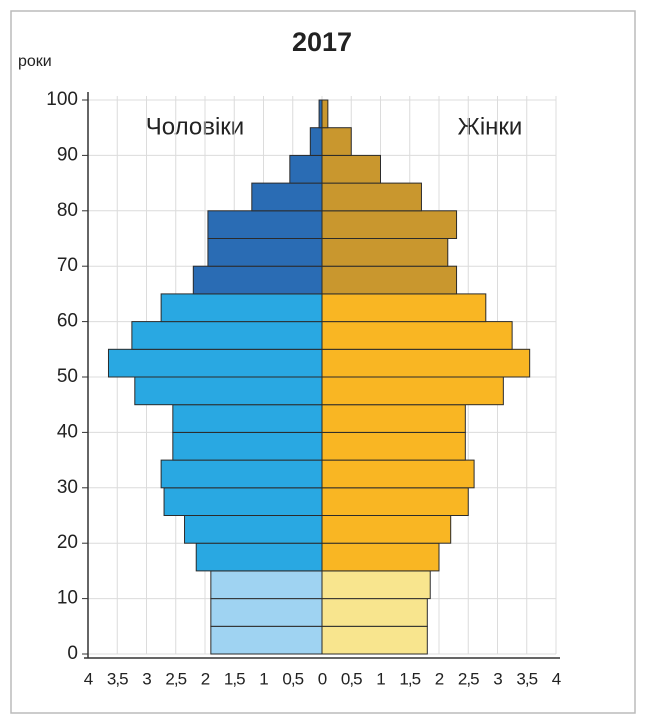  Describe the element at coordinates (35, 61) in the screenshot. I see `y-axis-label: роки` at that location.